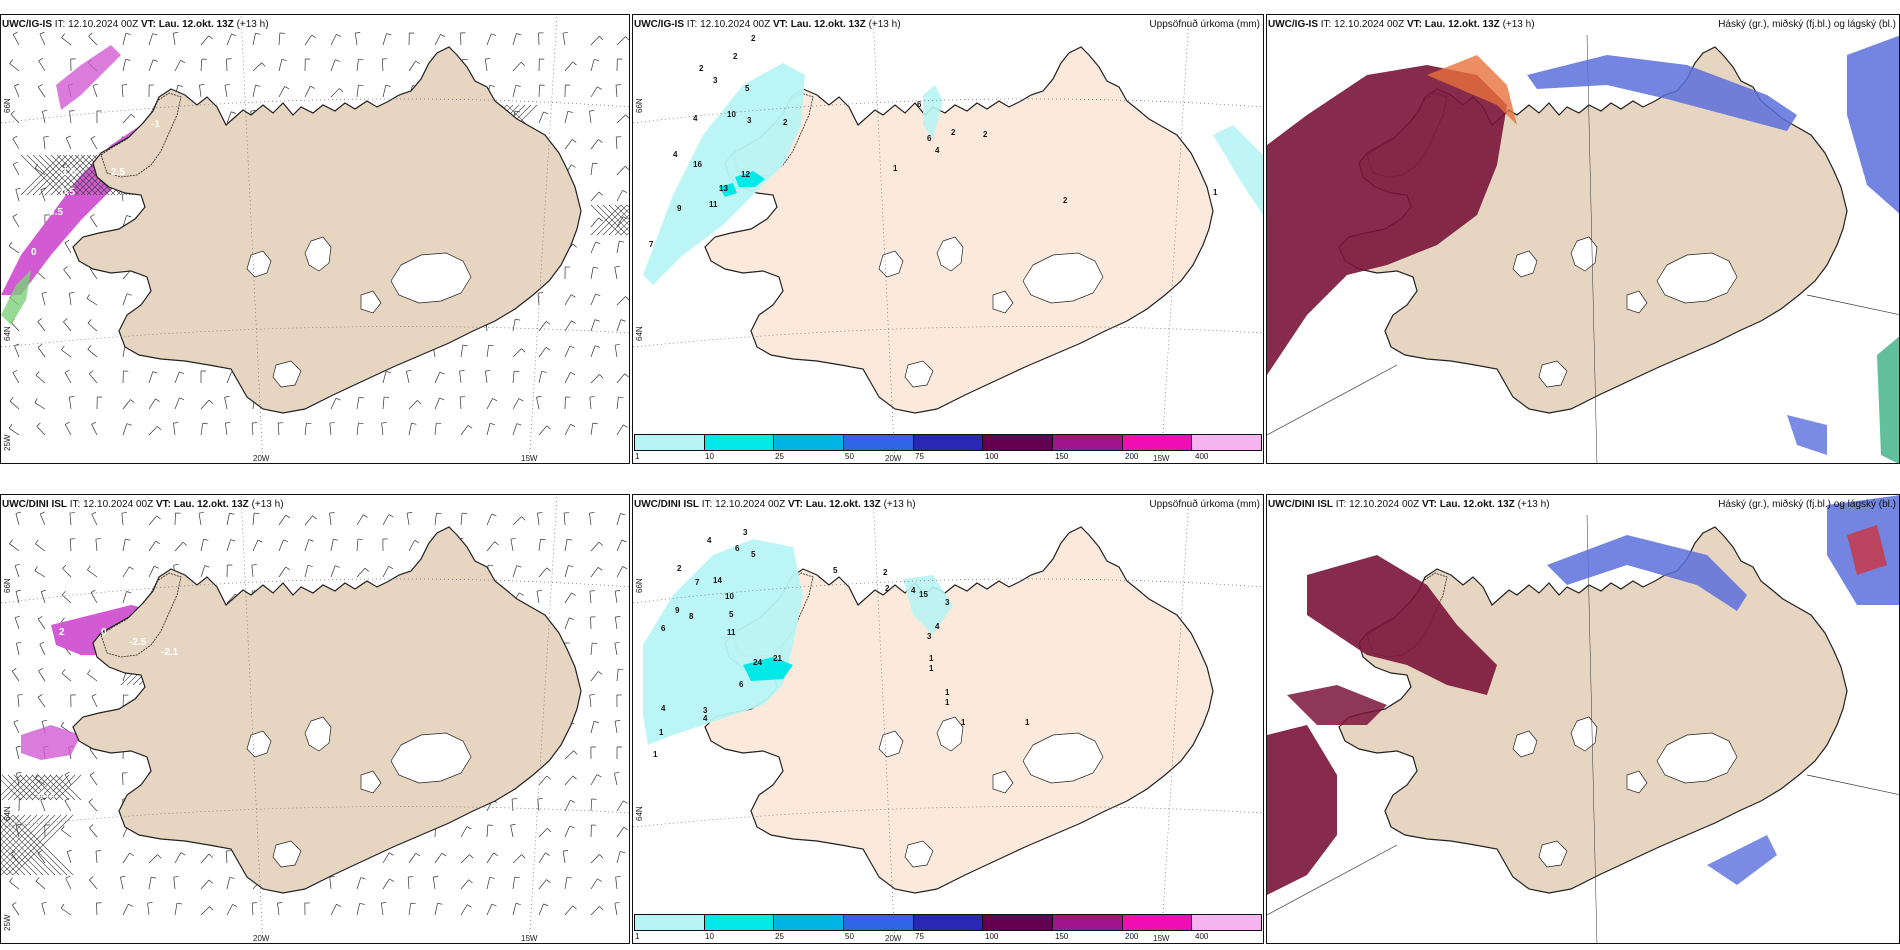  I want to click on panel-title: Uppsöfnuð úrkoma (mm), so click(1204, 24).